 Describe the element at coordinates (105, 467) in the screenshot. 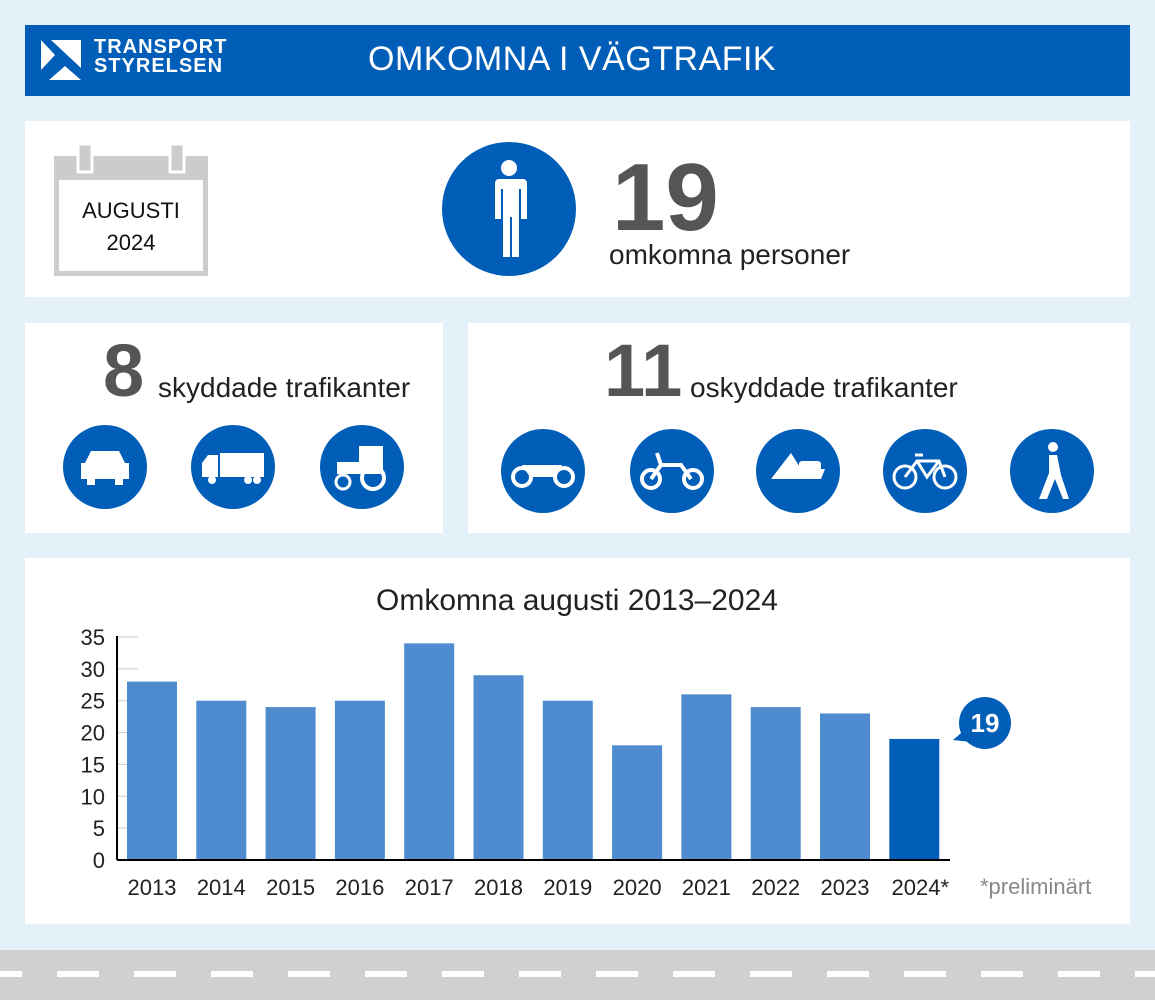

I see `car-icon` at that location.